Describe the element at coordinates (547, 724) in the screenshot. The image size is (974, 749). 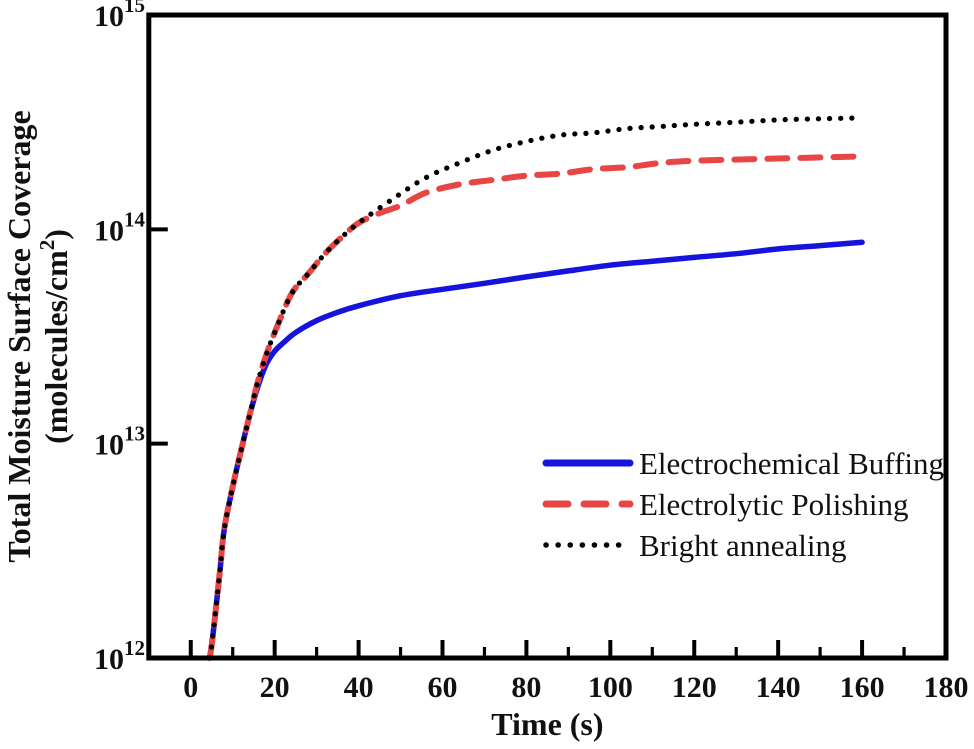
I see `x-axis-title: Time (s)` at that location.